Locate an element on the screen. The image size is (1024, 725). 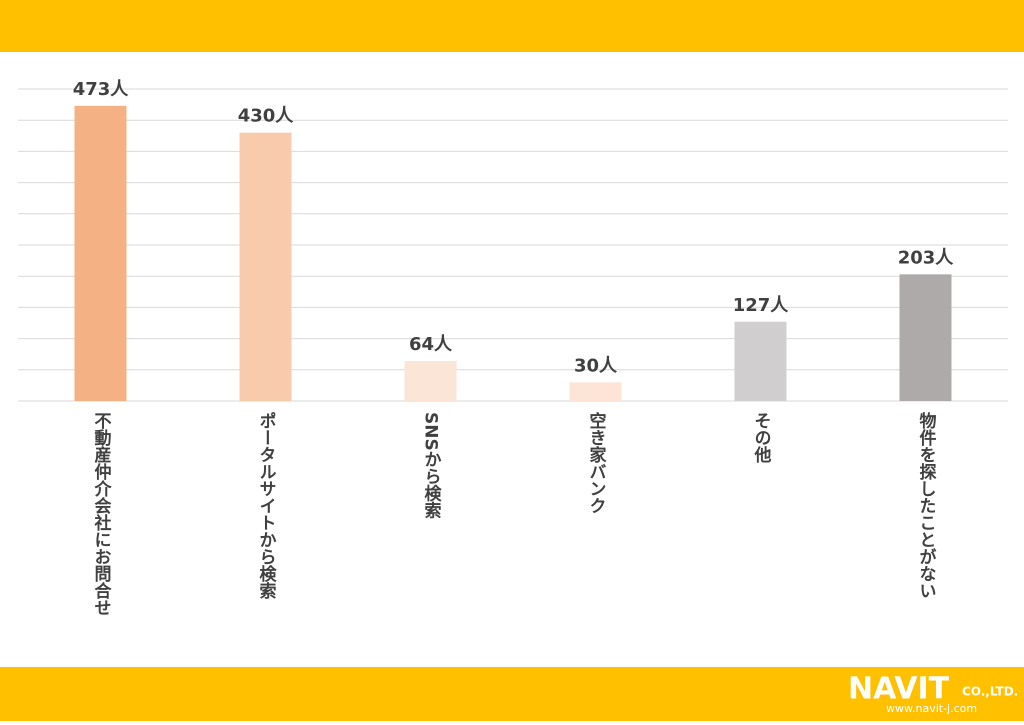
x-tick-label: ポータルサイトから検索 is located at coordinates (266, 505).